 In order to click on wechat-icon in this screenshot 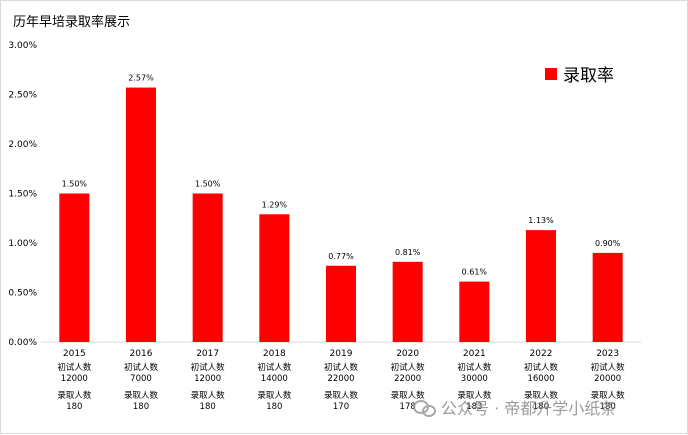, I will do `click(424, 407)`.